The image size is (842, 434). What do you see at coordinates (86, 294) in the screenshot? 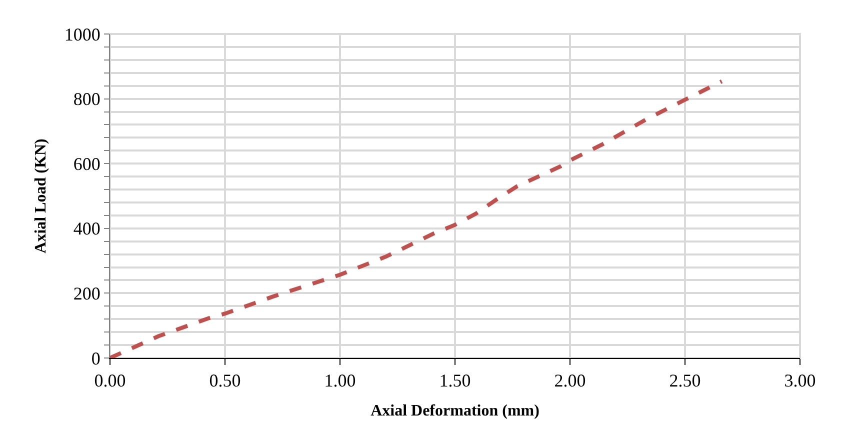
I see `y-tick-label: 200` at bounding box center [86, 294].